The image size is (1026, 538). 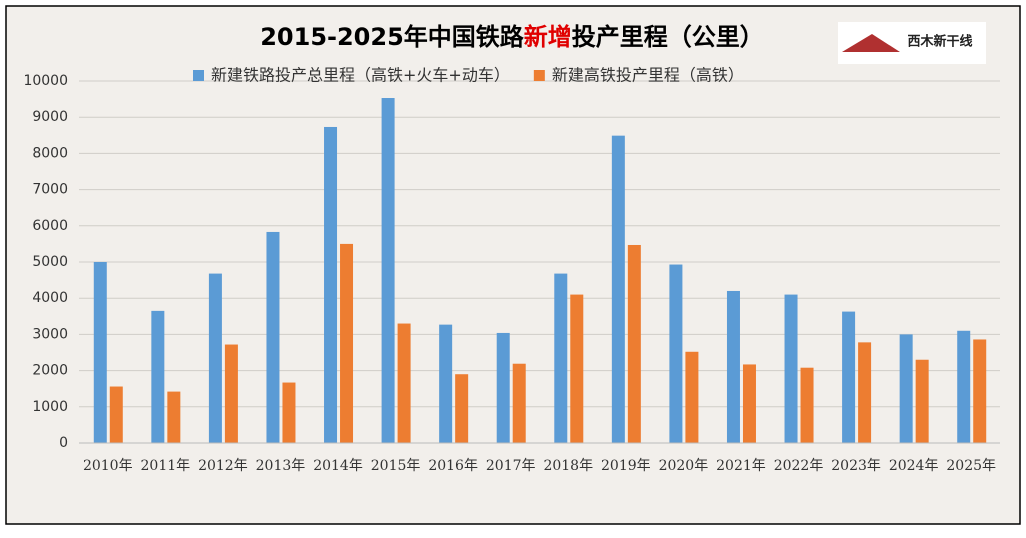 I want to click on x-tick-label: 2015年, so click(x=396, y=466).